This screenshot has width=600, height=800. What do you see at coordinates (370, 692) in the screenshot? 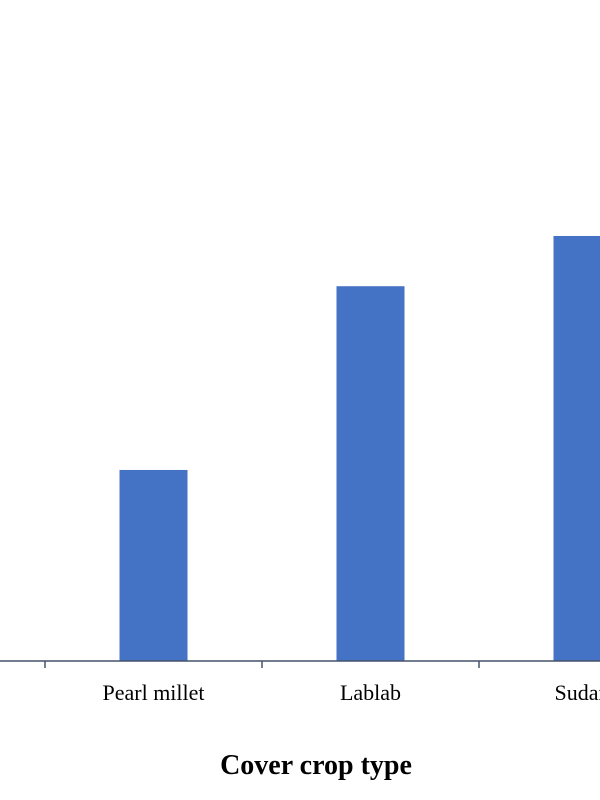
I see `x-tick-label: Lablab` at bounding box center [370, 692].